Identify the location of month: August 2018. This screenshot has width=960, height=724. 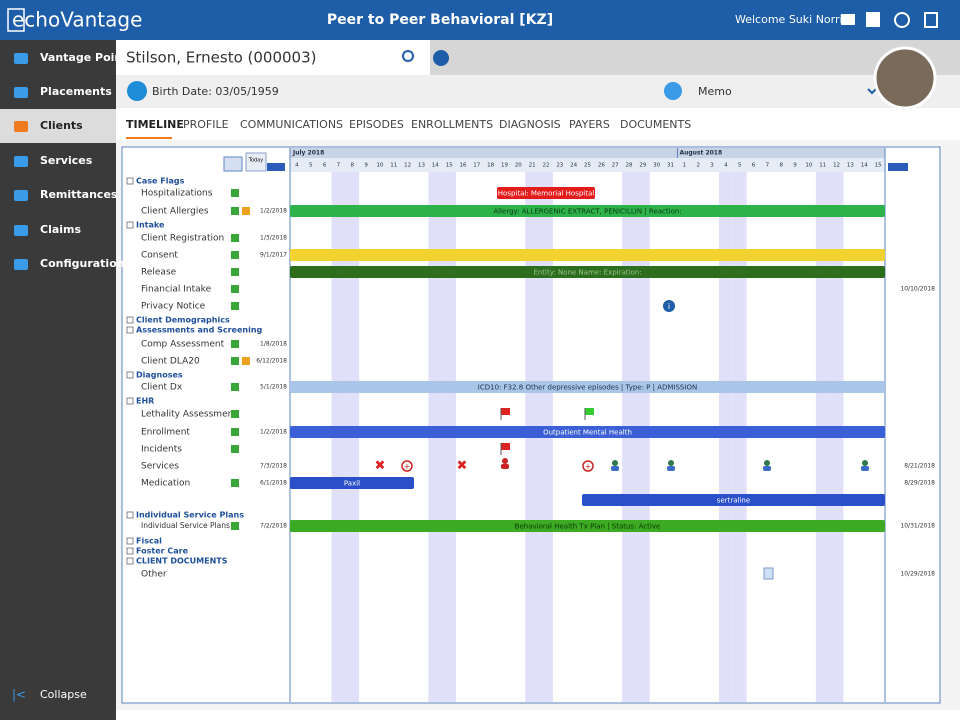
(700, 153).